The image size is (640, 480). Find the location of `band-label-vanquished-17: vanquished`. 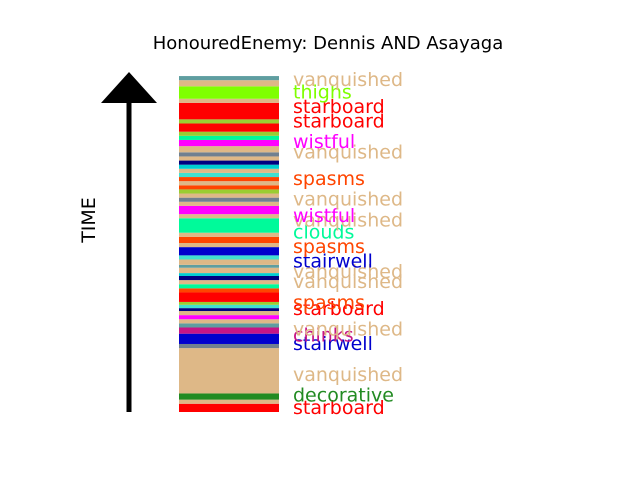

band-label-vanquished-17: vanquished is located at coordinates (348, 152).